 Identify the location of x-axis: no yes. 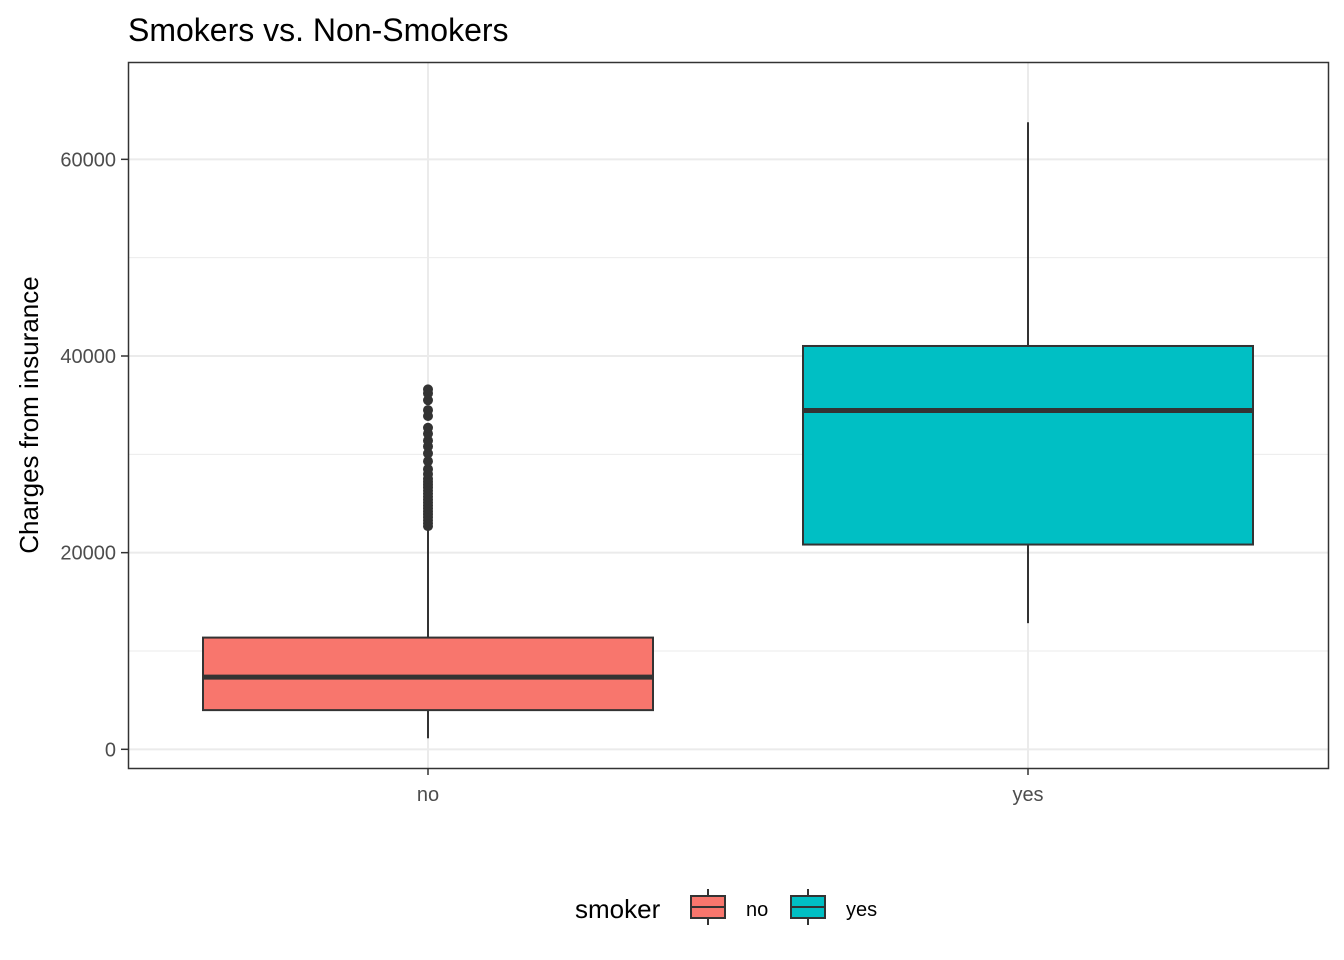
(730, 787).